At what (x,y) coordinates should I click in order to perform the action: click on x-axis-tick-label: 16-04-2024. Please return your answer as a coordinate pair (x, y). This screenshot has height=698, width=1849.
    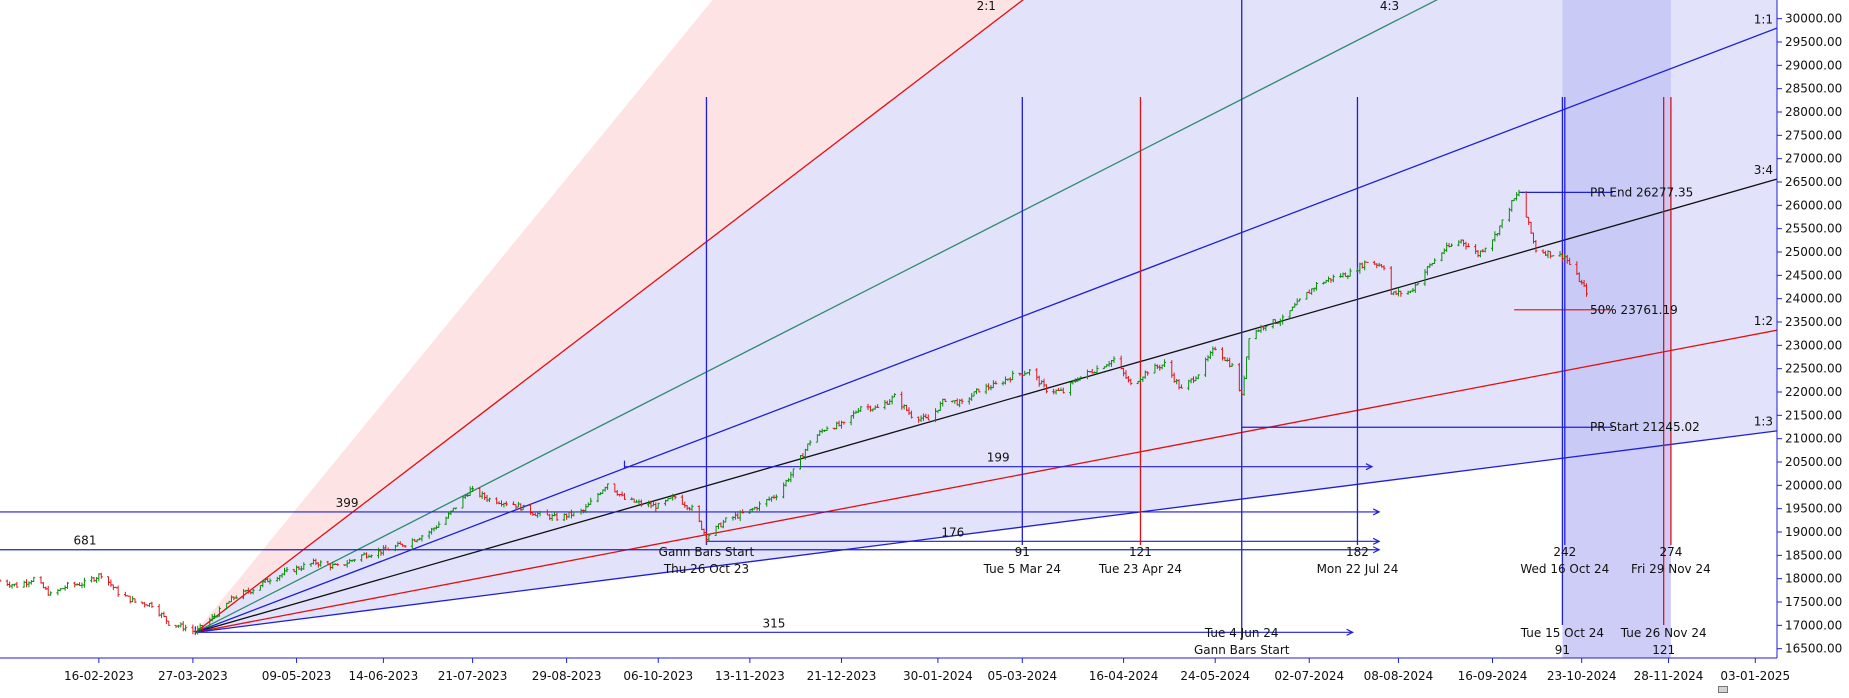
    Looking at the image, I should click on (1124, 676).